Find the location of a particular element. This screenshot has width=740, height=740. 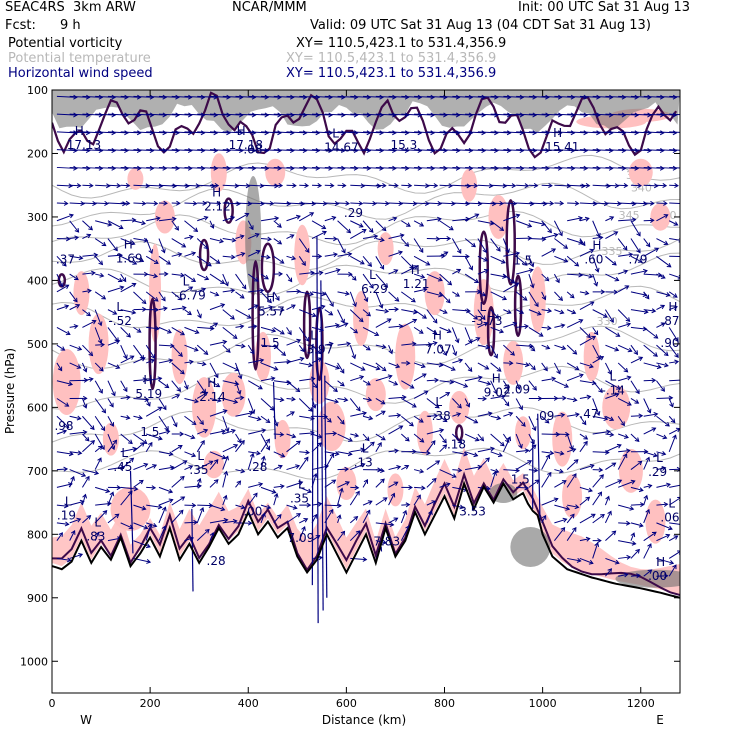

extrema-value: 7.07 is located at coordinates (438, 349).